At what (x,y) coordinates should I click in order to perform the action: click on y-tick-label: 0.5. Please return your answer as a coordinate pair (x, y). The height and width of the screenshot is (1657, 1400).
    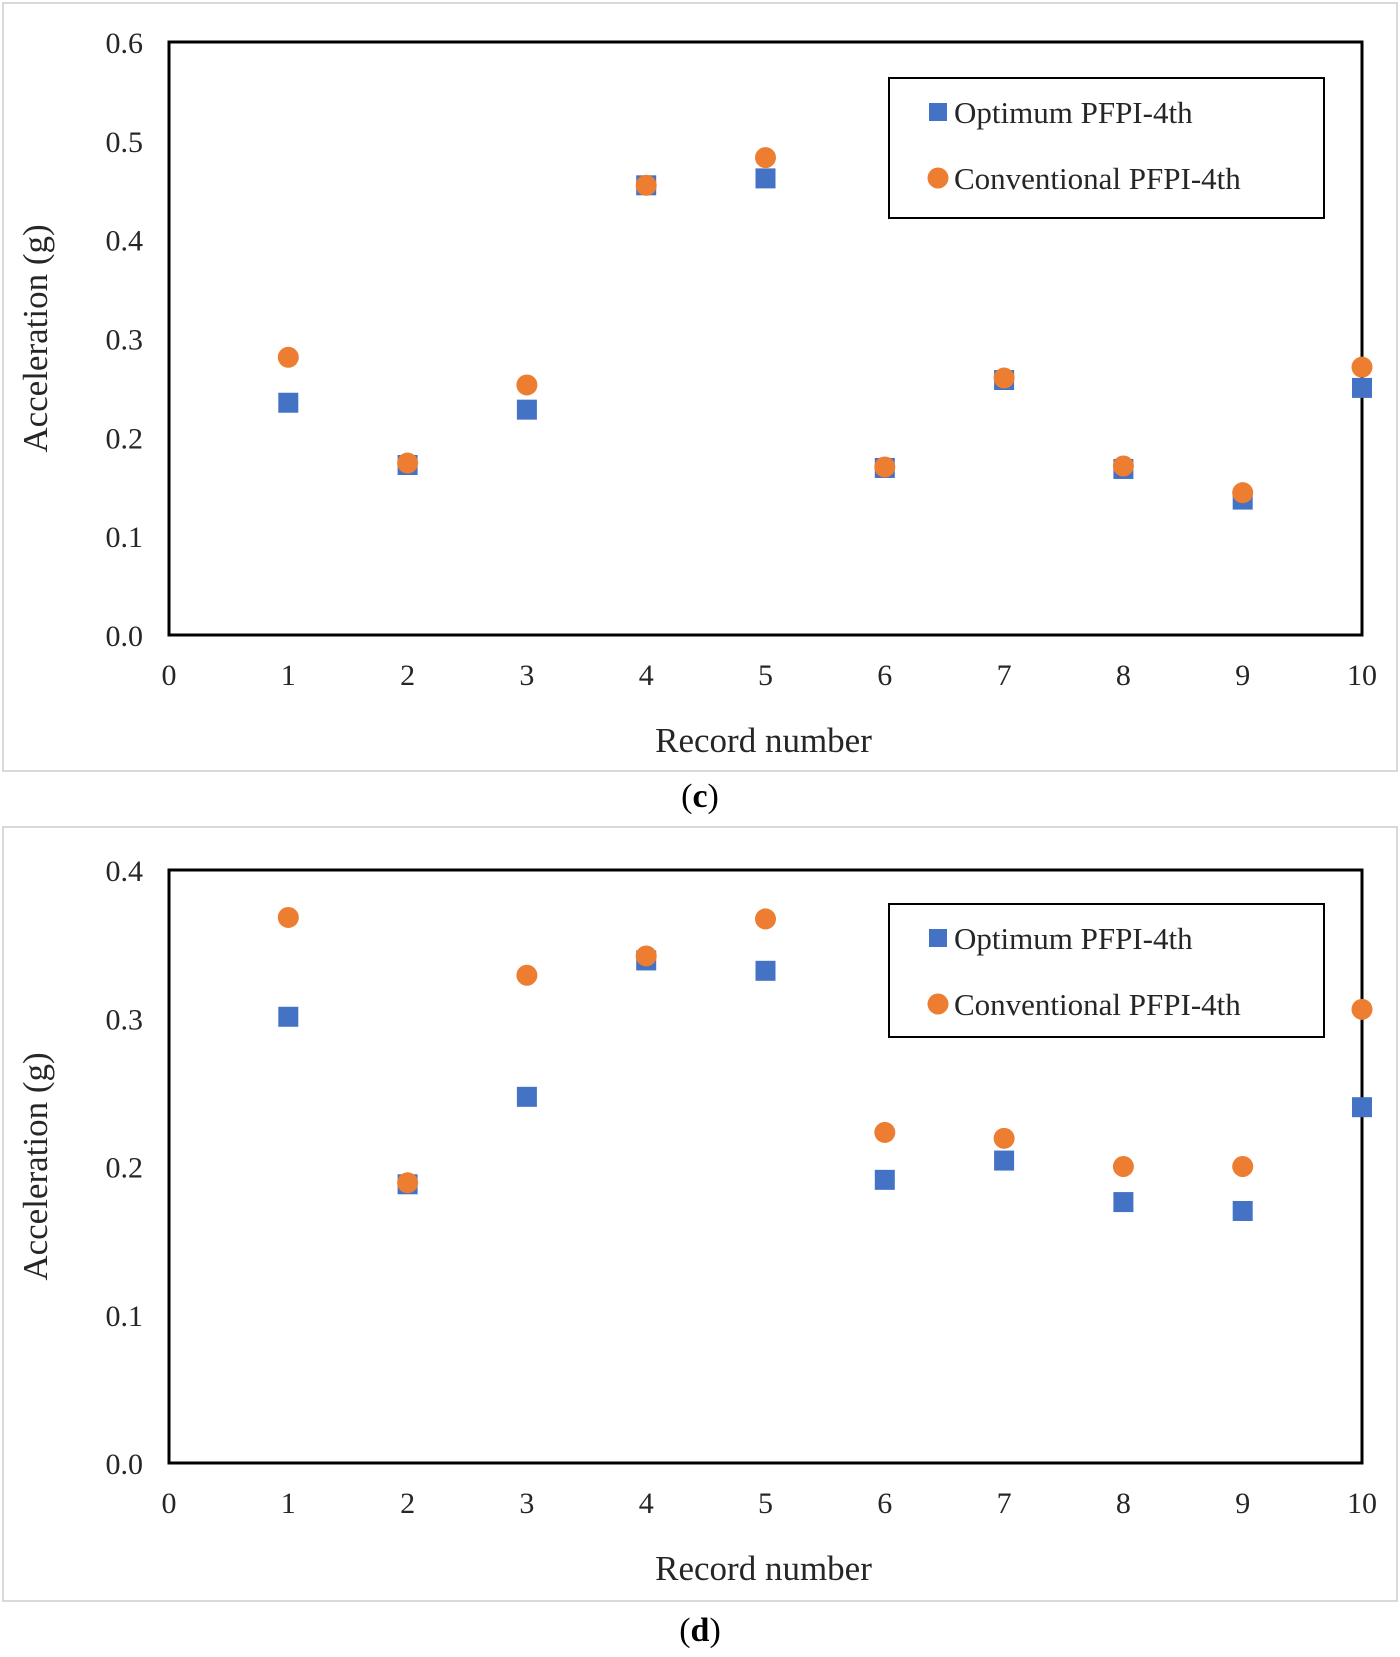
    Looking at the image, I should click on (125, 142).